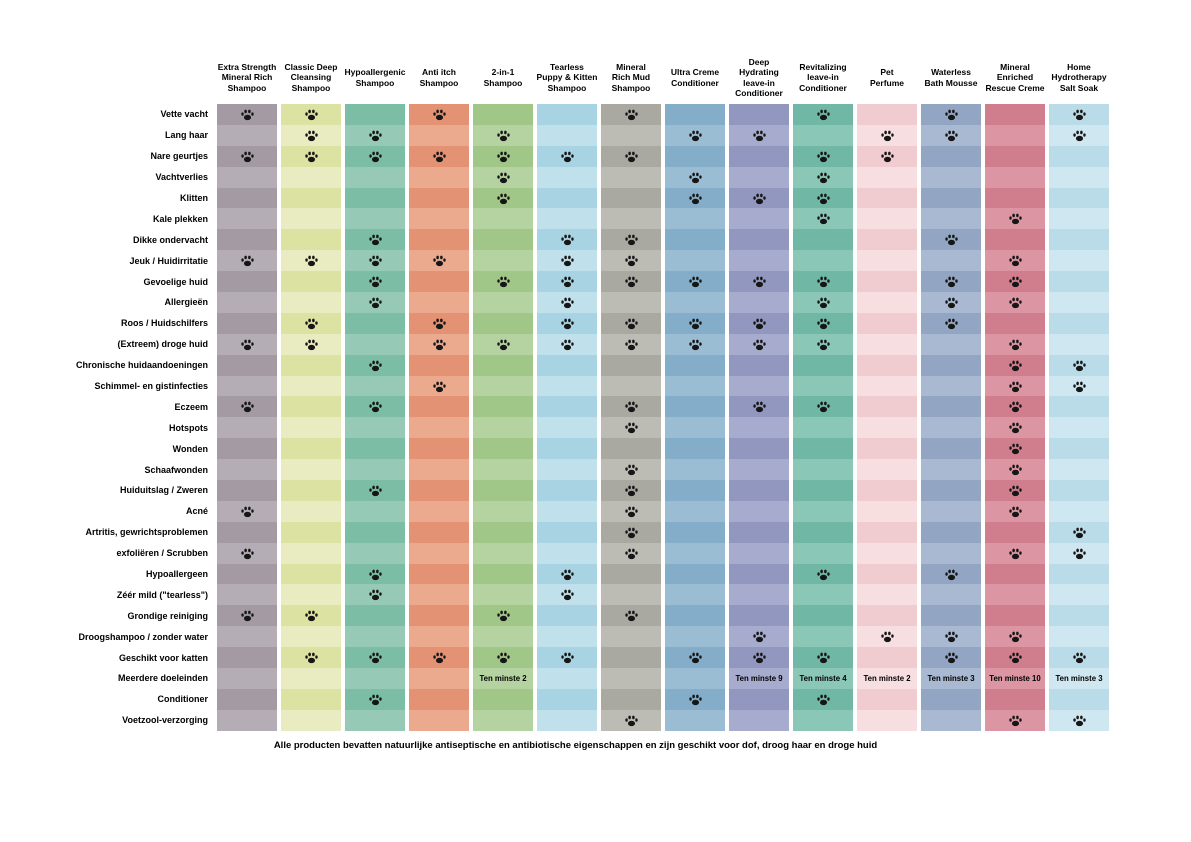  I want to click on column-header: Revitalizing leave-in Conditioner, so click(823, 77).